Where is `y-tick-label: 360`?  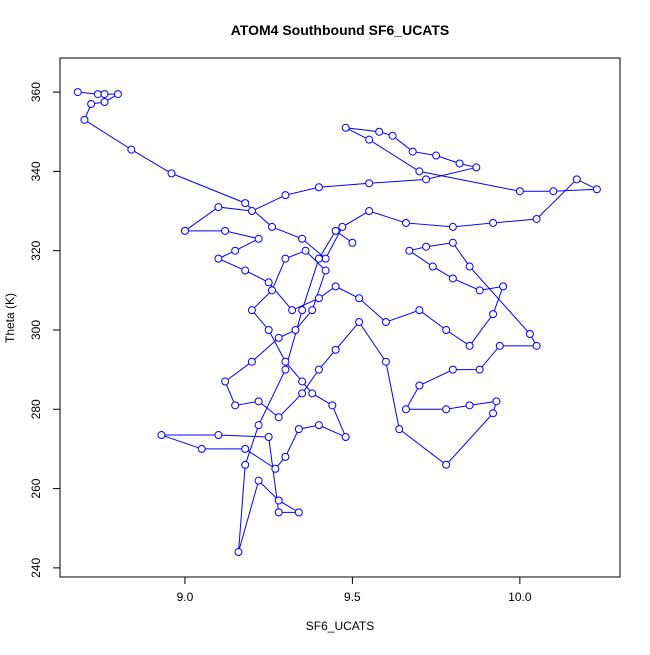 y-tick-label: 360 is located at coordinates (36, 92).